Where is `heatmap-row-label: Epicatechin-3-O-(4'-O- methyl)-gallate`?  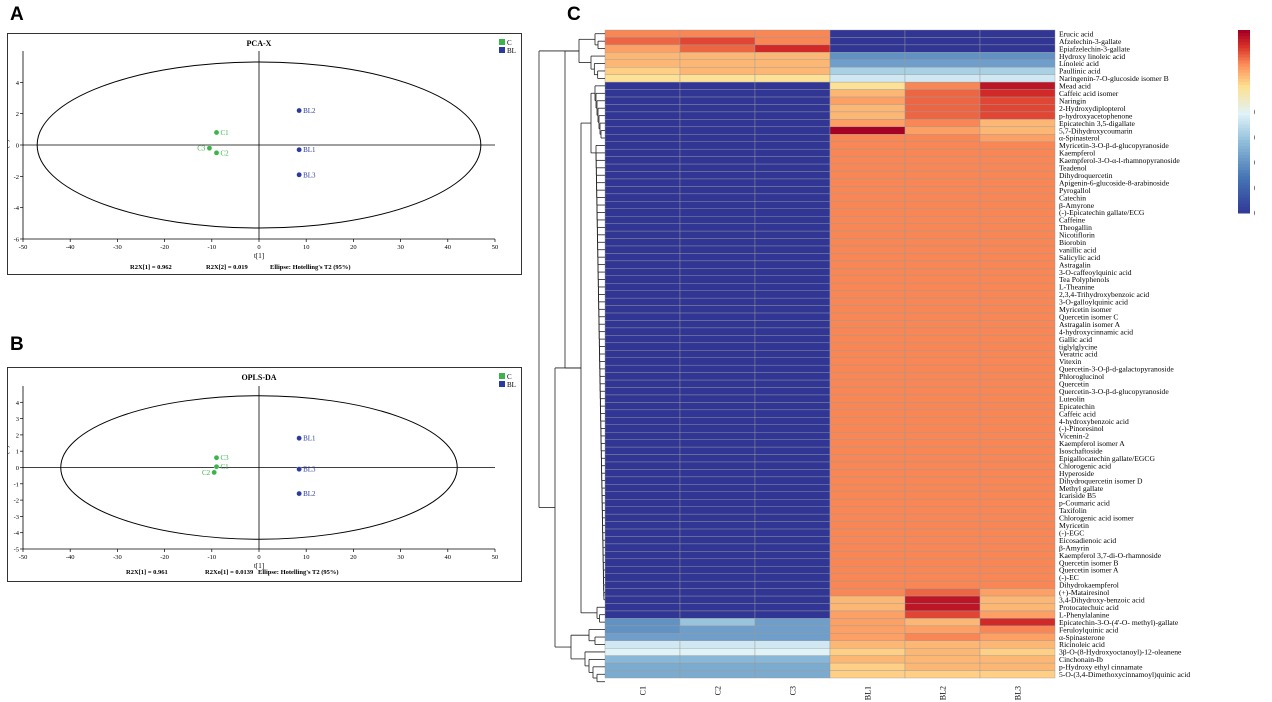 heatmap-row-label: Epicatechin-3-O-(4'-O- methyl)-gallate is located at coordinates (1119, 622).